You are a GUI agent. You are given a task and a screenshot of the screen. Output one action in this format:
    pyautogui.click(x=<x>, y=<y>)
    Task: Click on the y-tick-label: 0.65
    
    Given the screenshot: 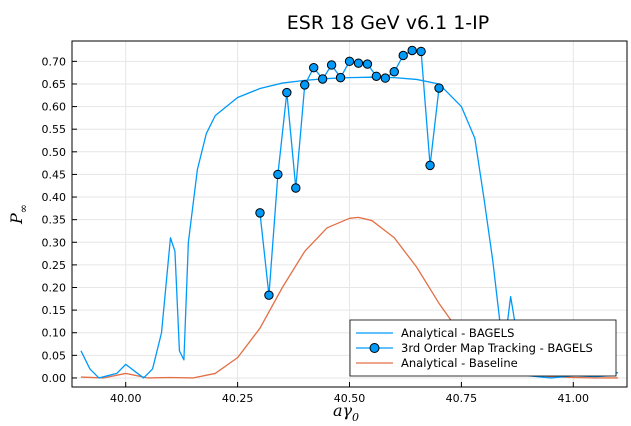 What is the action you would take?
    pyautogui.click(x=54, y=84)
    